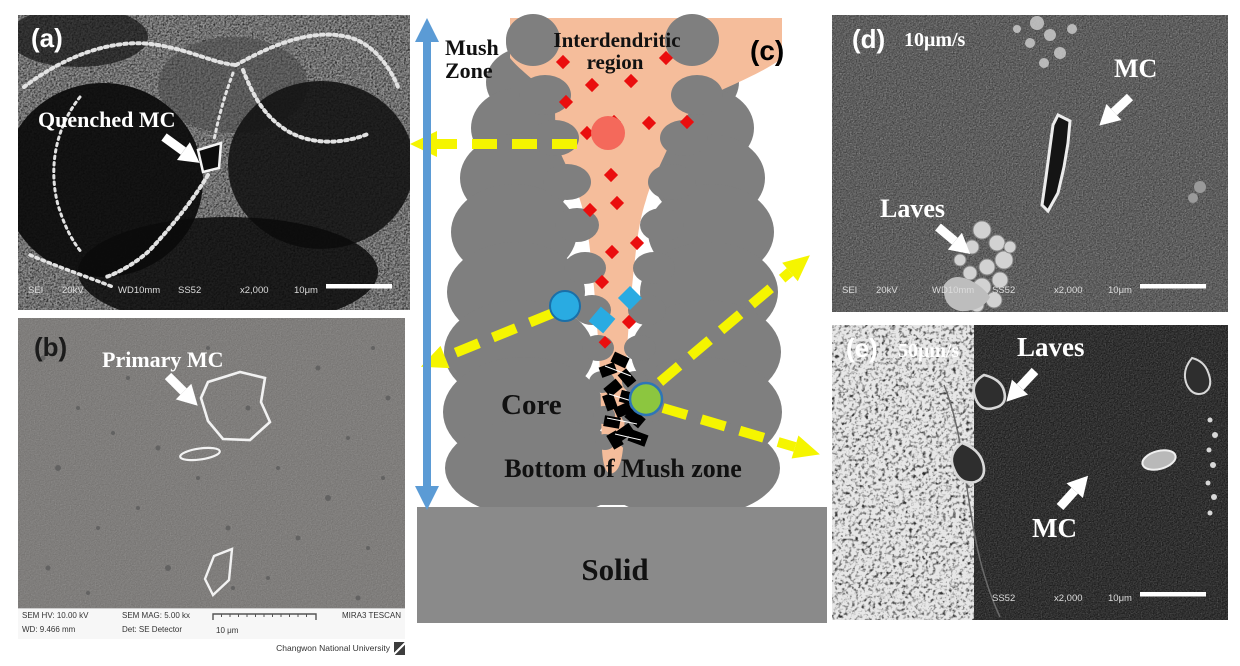 The height and width of the screenshot is (666, 1240). Describe the element at coordinates (227, 630) in the screenshot. I see `scale-value-label: 10 μm` at that location.